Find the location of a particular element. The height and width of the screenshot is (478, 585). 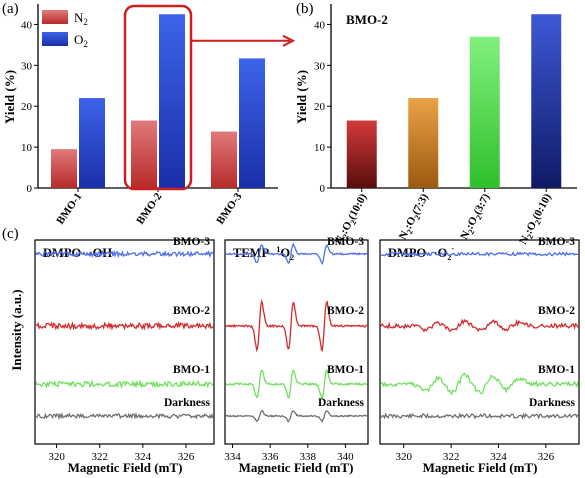

panel-c1-title: DMPO- ·OH is located at coordinates (77, 253).